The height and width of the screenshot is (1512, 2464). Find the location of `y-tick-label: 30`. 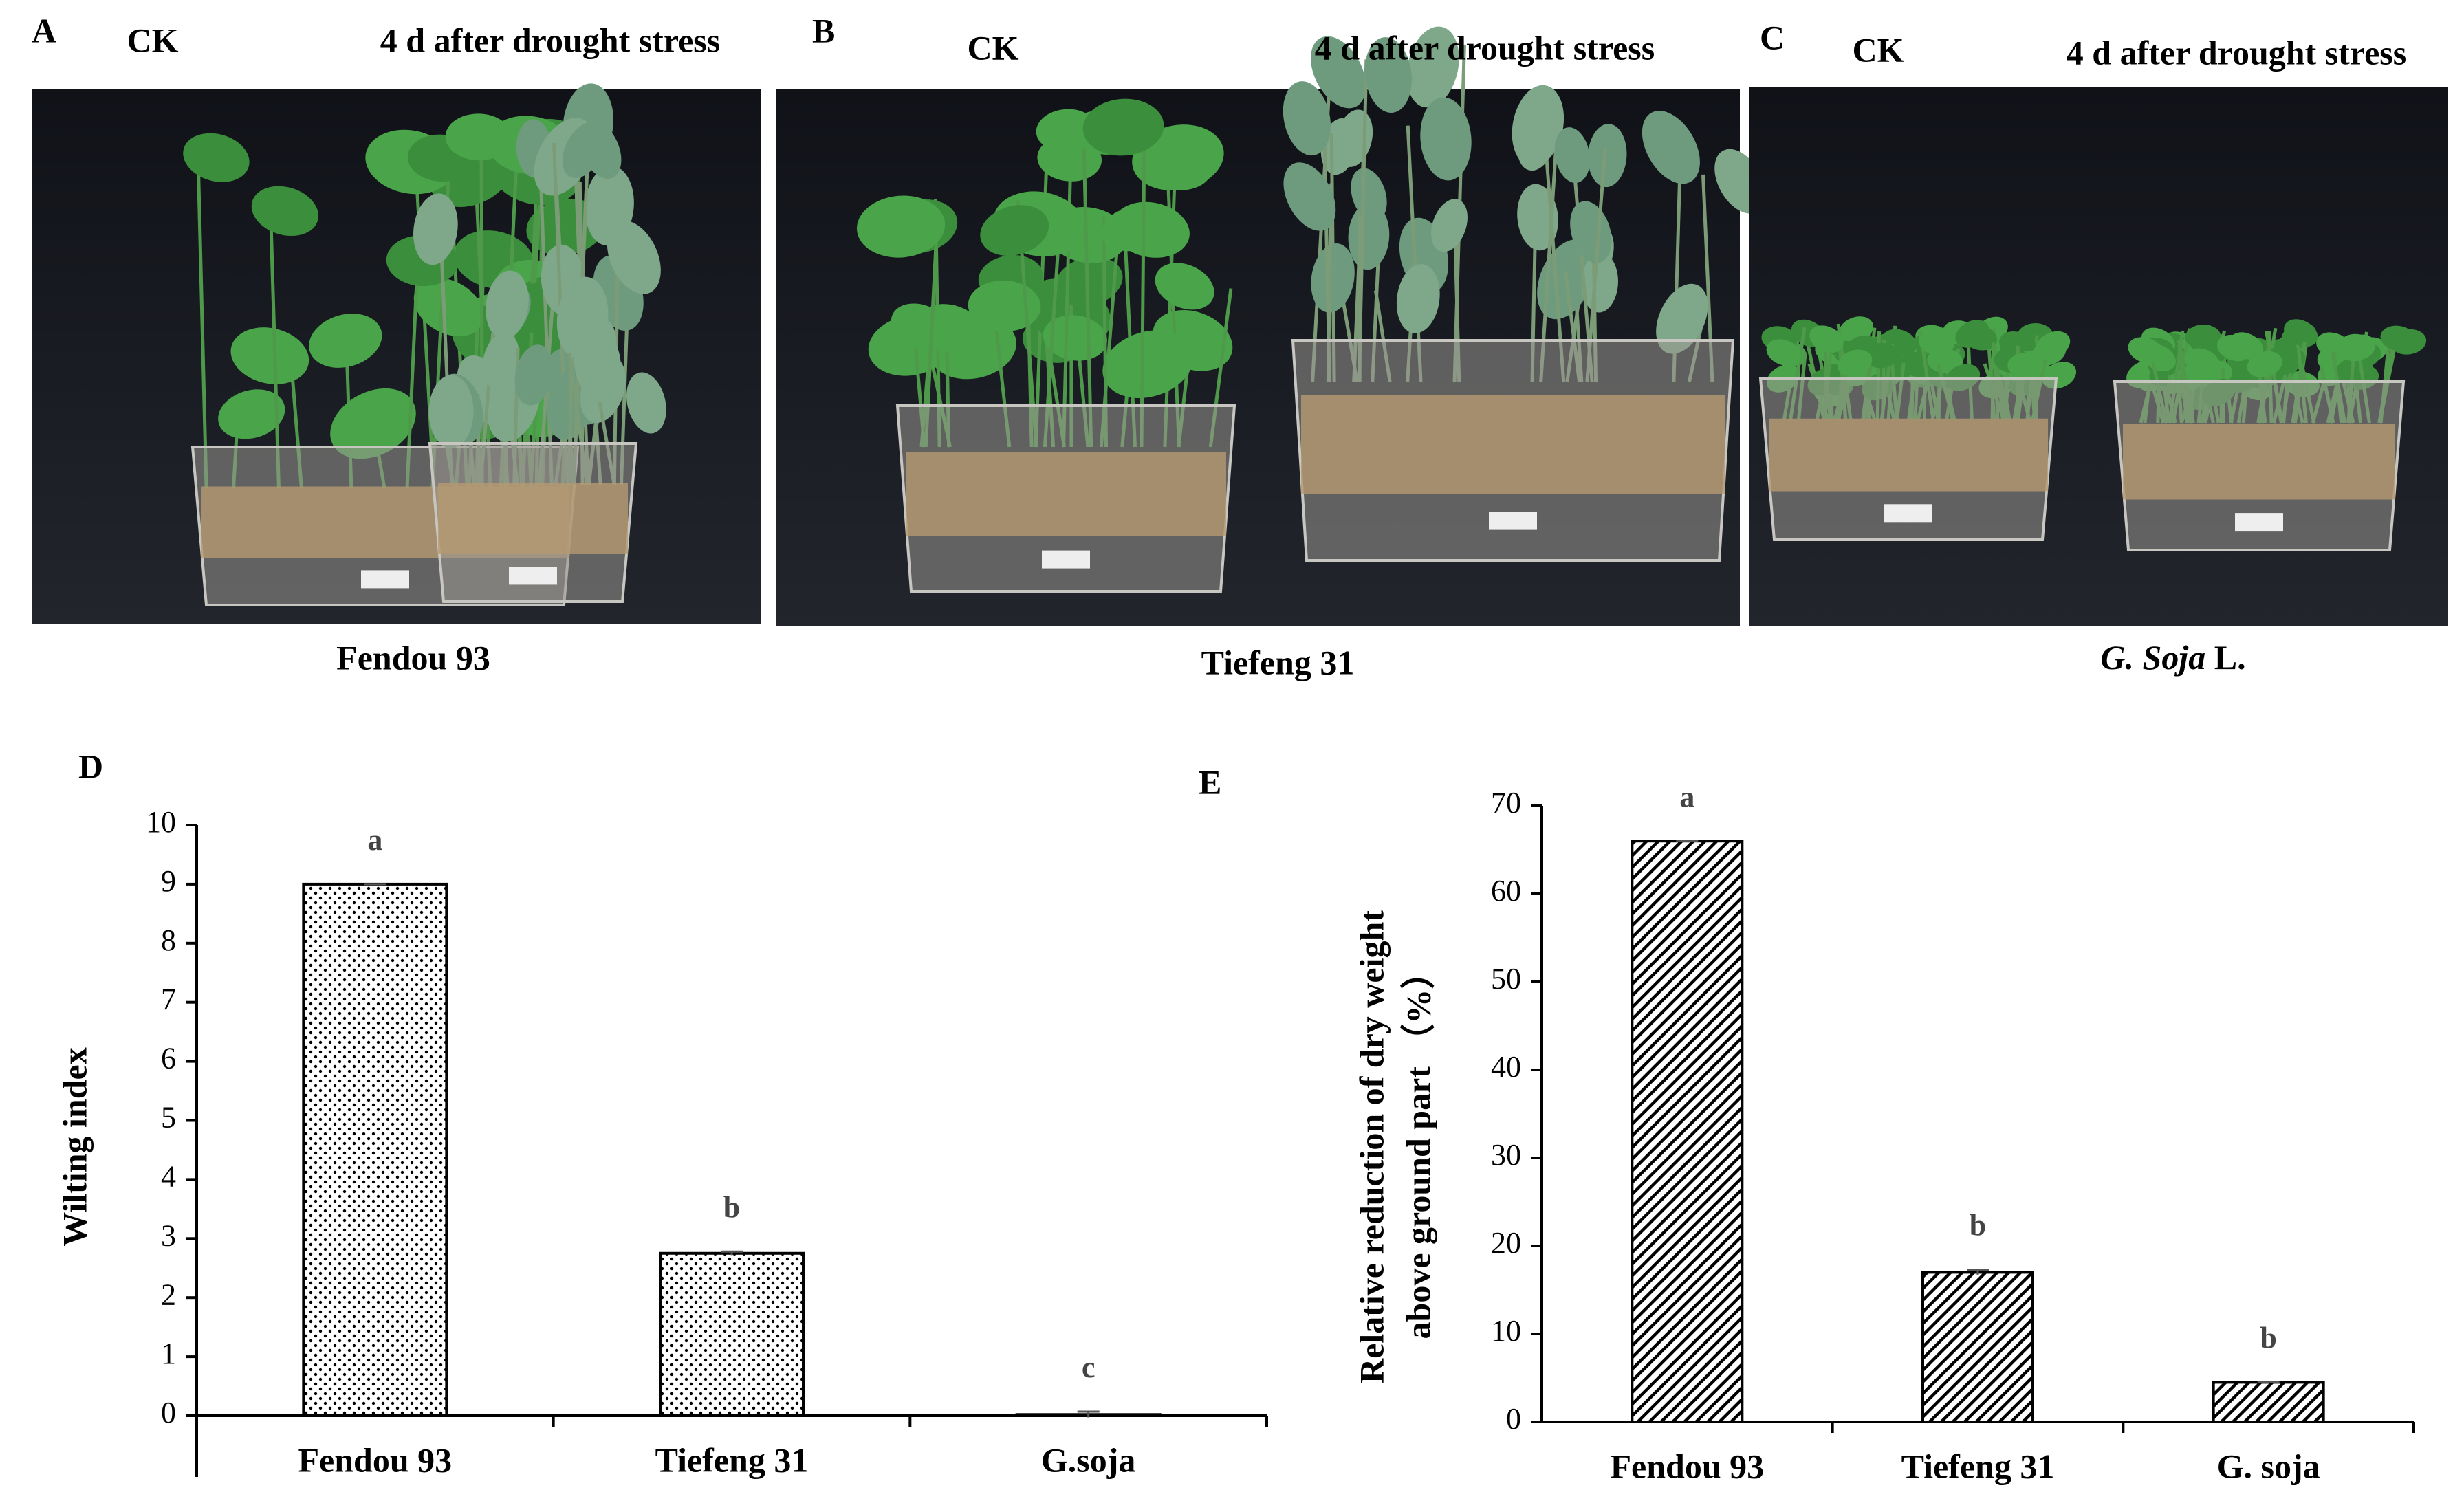

y-tick-label: 30 is located at coordinates (1506, 1155).